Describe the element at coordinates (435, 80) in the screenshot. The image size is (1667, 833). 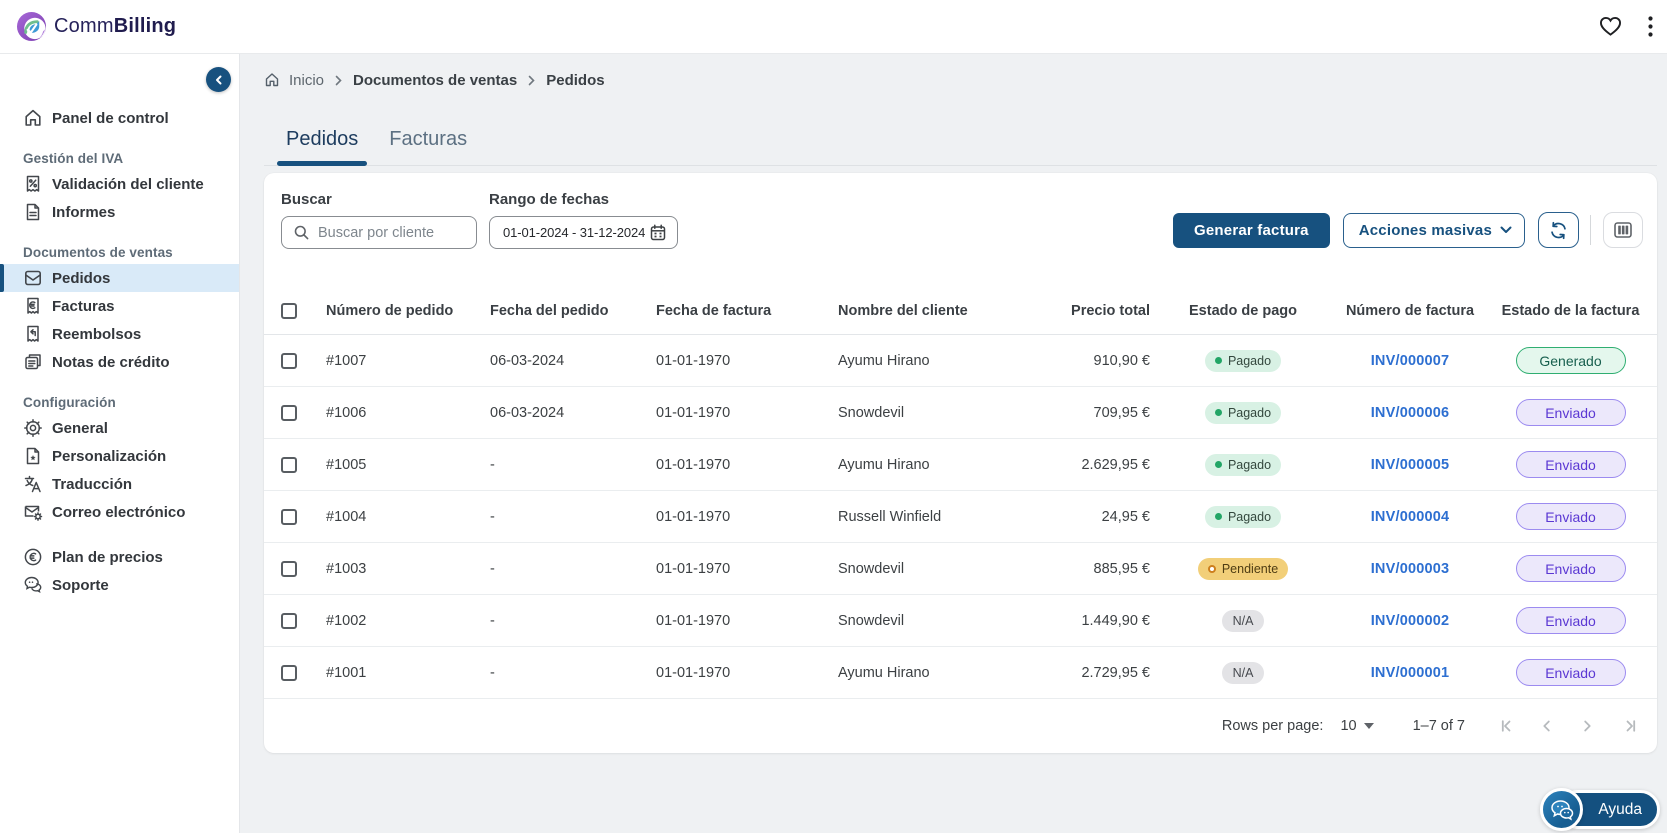
I see `breadcrumb-item-documentos: Documentos de ventas` at that location.